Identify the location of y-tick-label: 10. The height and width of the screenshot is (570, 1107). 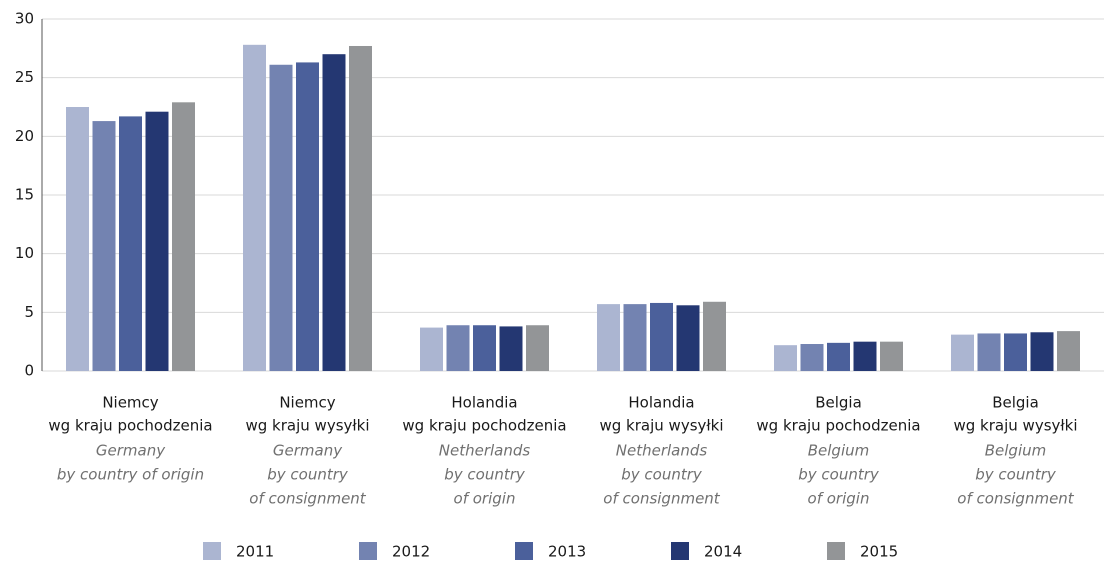
(24, 253).